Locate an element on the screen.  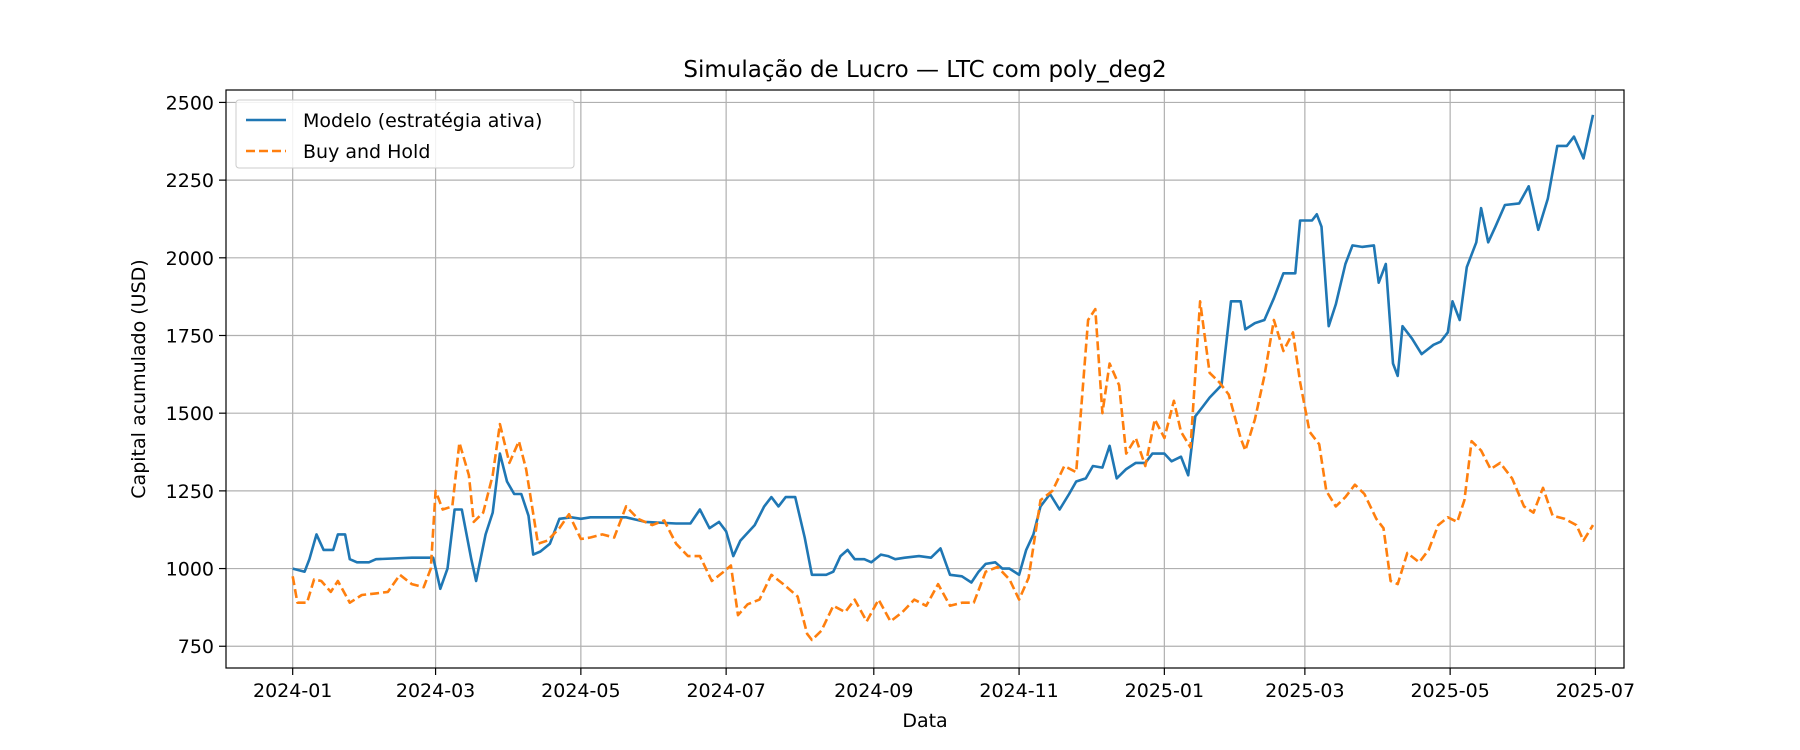
chart-title: Simulação de Lucro — LTC com poly_deg2 is located at coordinates (924, 70).